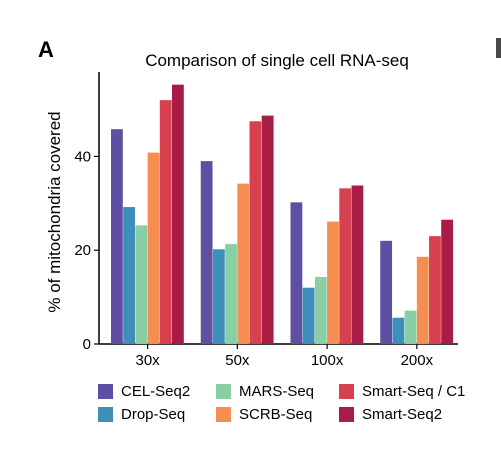  What do you see at coordinates (498, 48) in the screenshot?
I see `adjacent-panel-edge` at bounding box center [498, 48].